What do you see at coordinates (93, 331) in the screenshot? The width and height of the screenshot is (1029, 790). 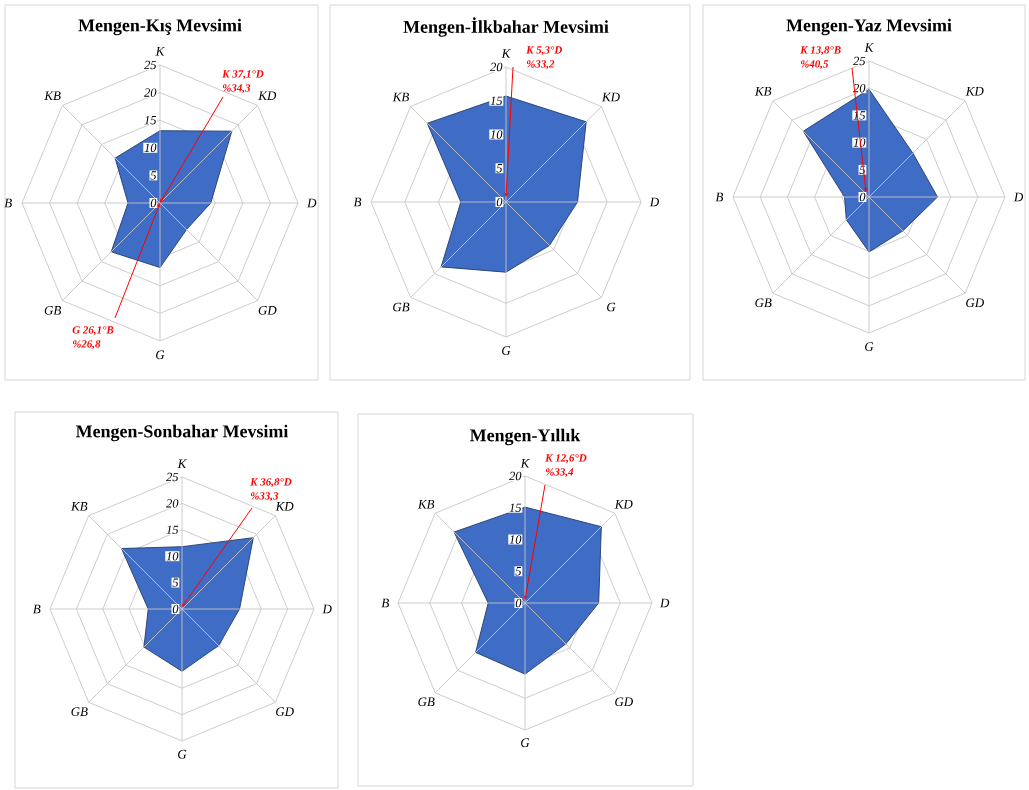 I see `text: G 26,1°B` at bounding box center [93, 331].